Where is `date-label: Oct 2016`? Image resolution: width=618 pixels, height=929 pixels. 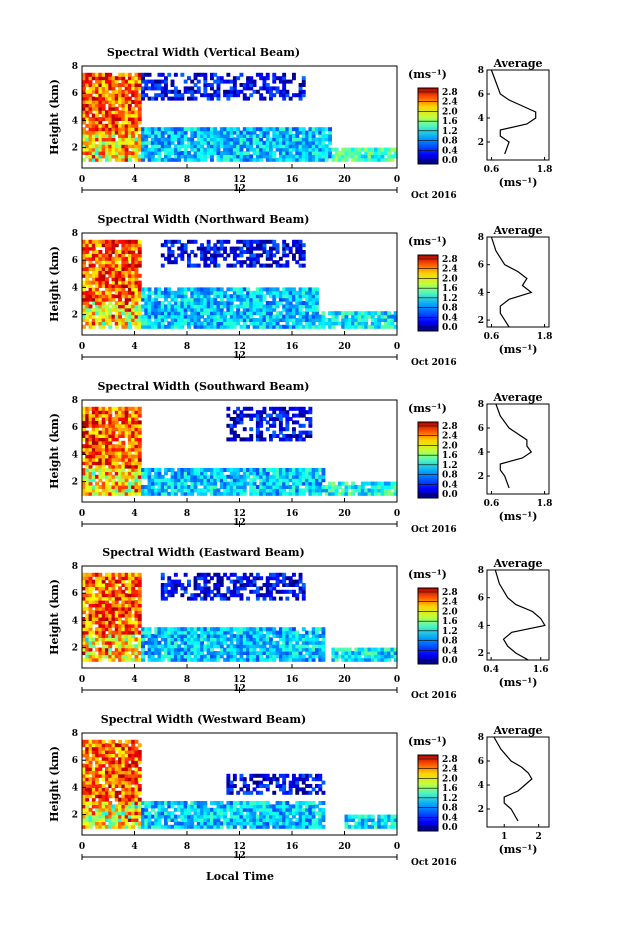 date-label: Oct 2016 is located at coordinates (434, 196).